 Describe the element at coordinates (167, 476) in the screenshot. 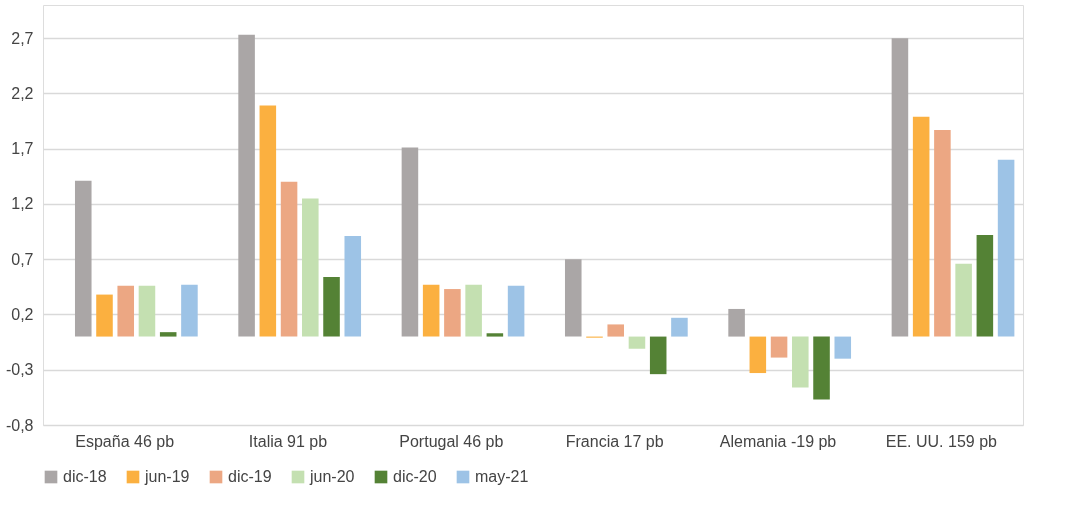

I see `legend-label: jun-19` at that location.